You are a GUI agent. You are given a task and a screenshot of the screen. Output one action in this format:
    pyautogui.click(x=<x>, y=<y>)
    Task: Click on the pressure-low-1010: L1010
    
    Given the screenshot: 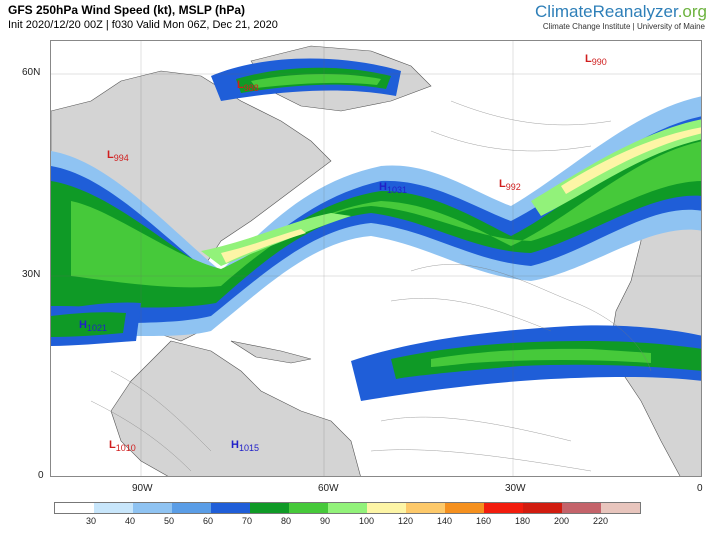 What is the action you would take?
    pyautogui.click(x=122, y=446)
    